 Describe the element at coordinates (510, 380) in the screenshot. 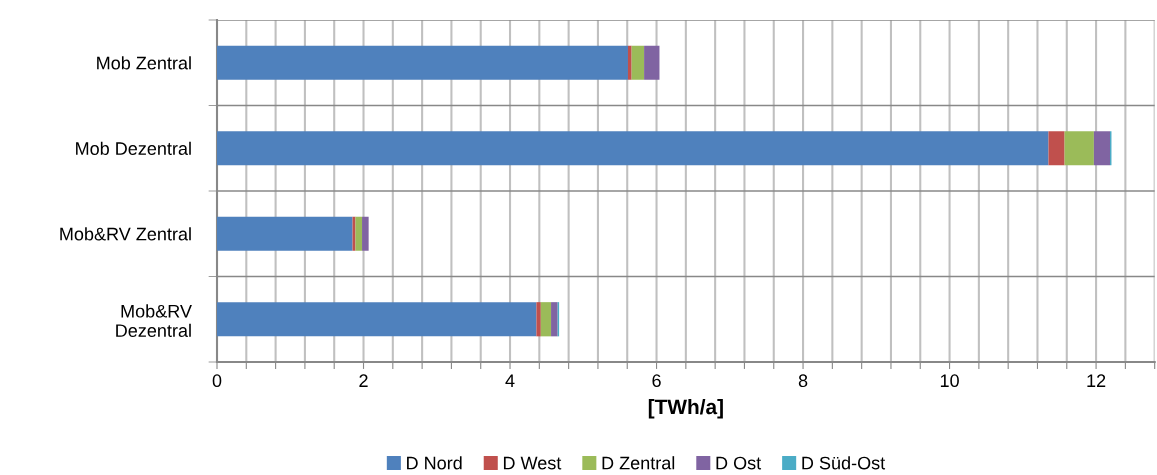

I see `x-tick-label: 4` at that location.